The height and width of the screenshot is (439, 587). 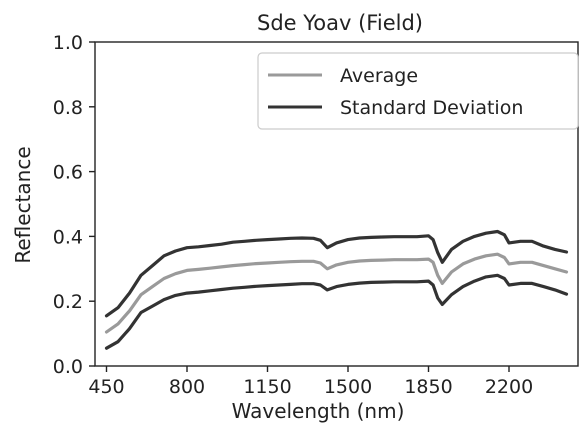 What do you see at coordinates (428, 387) in the screenshot?
I see `x-tick-label-1850: 1850` at bounding box center [428, 387].